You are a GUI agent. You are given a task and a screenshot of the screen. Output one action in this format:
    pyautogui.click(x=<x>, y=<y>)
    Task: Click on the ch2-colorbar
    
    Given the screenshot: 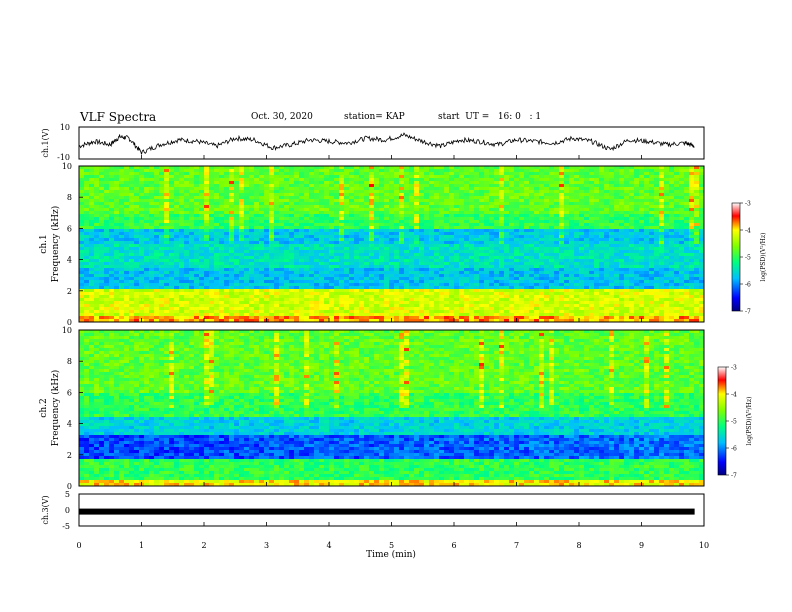 What is the action you would take?
    pyautogui.click(x=722, y=421)
    